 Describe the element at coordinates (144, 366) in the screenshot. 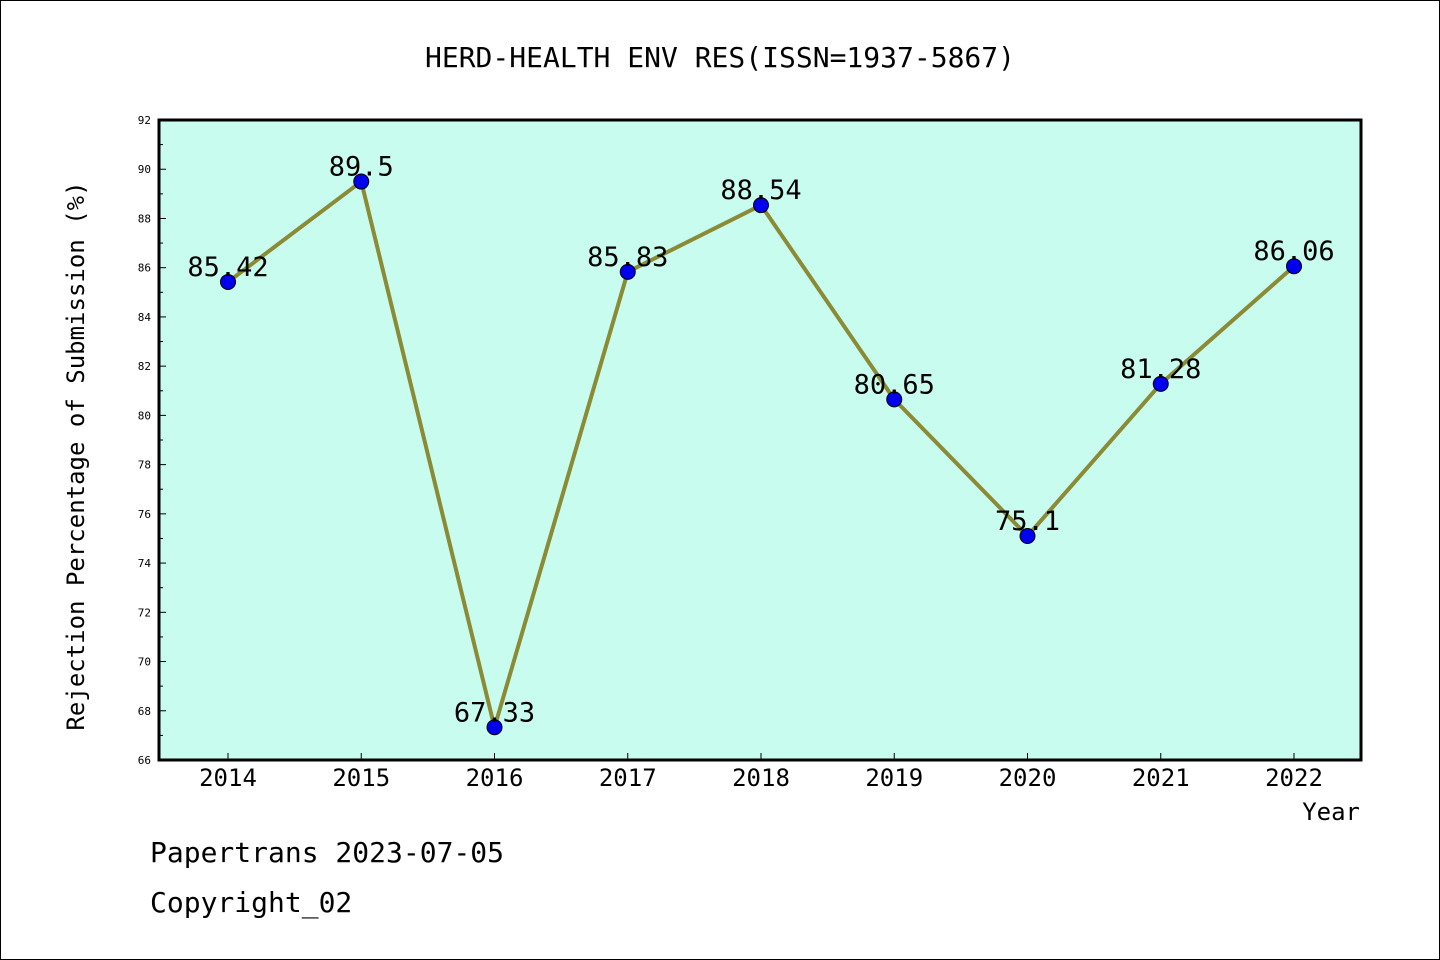

I see `y-tick-label: 82` at that location.